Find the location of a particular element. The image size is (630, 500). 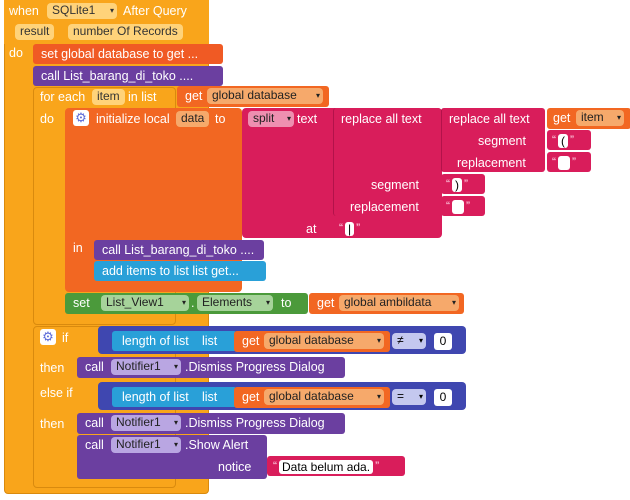

replace-inner-label: replace all text is located at coordinates (489, 119).